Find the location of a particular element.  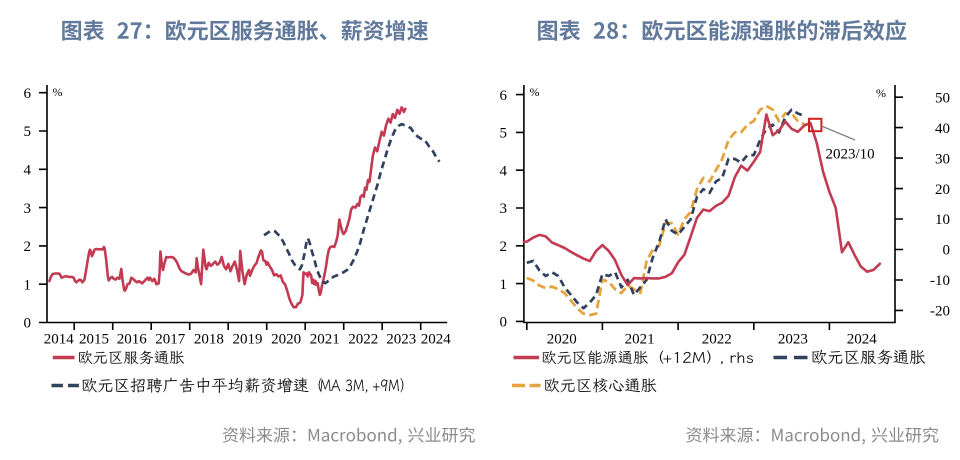

svg-text: 40 is located at coordinates (942, 129).